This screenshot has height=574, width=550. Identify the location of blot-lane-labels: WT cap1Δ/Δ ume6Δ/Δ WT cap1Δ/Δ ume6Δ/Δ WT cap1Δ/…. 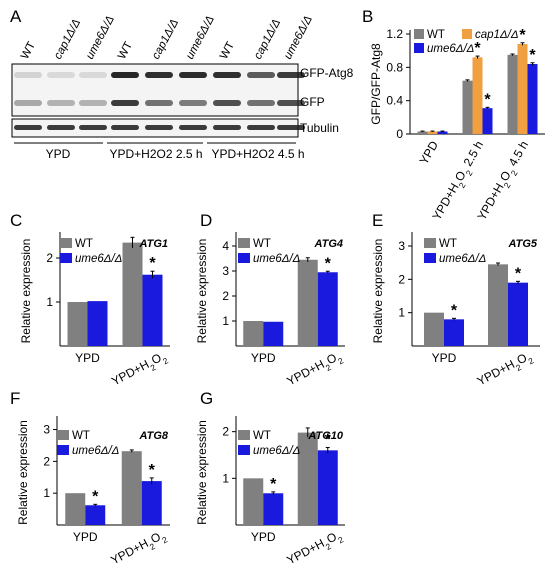
(167, 37).